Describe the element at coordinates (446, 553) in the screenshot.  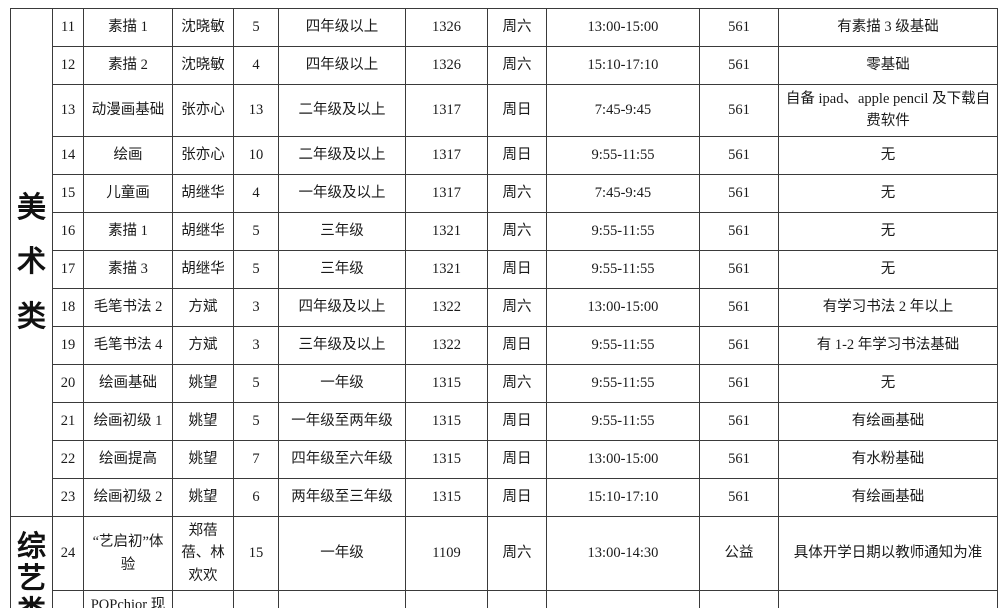
I see `cell-room: 1109` at that location.